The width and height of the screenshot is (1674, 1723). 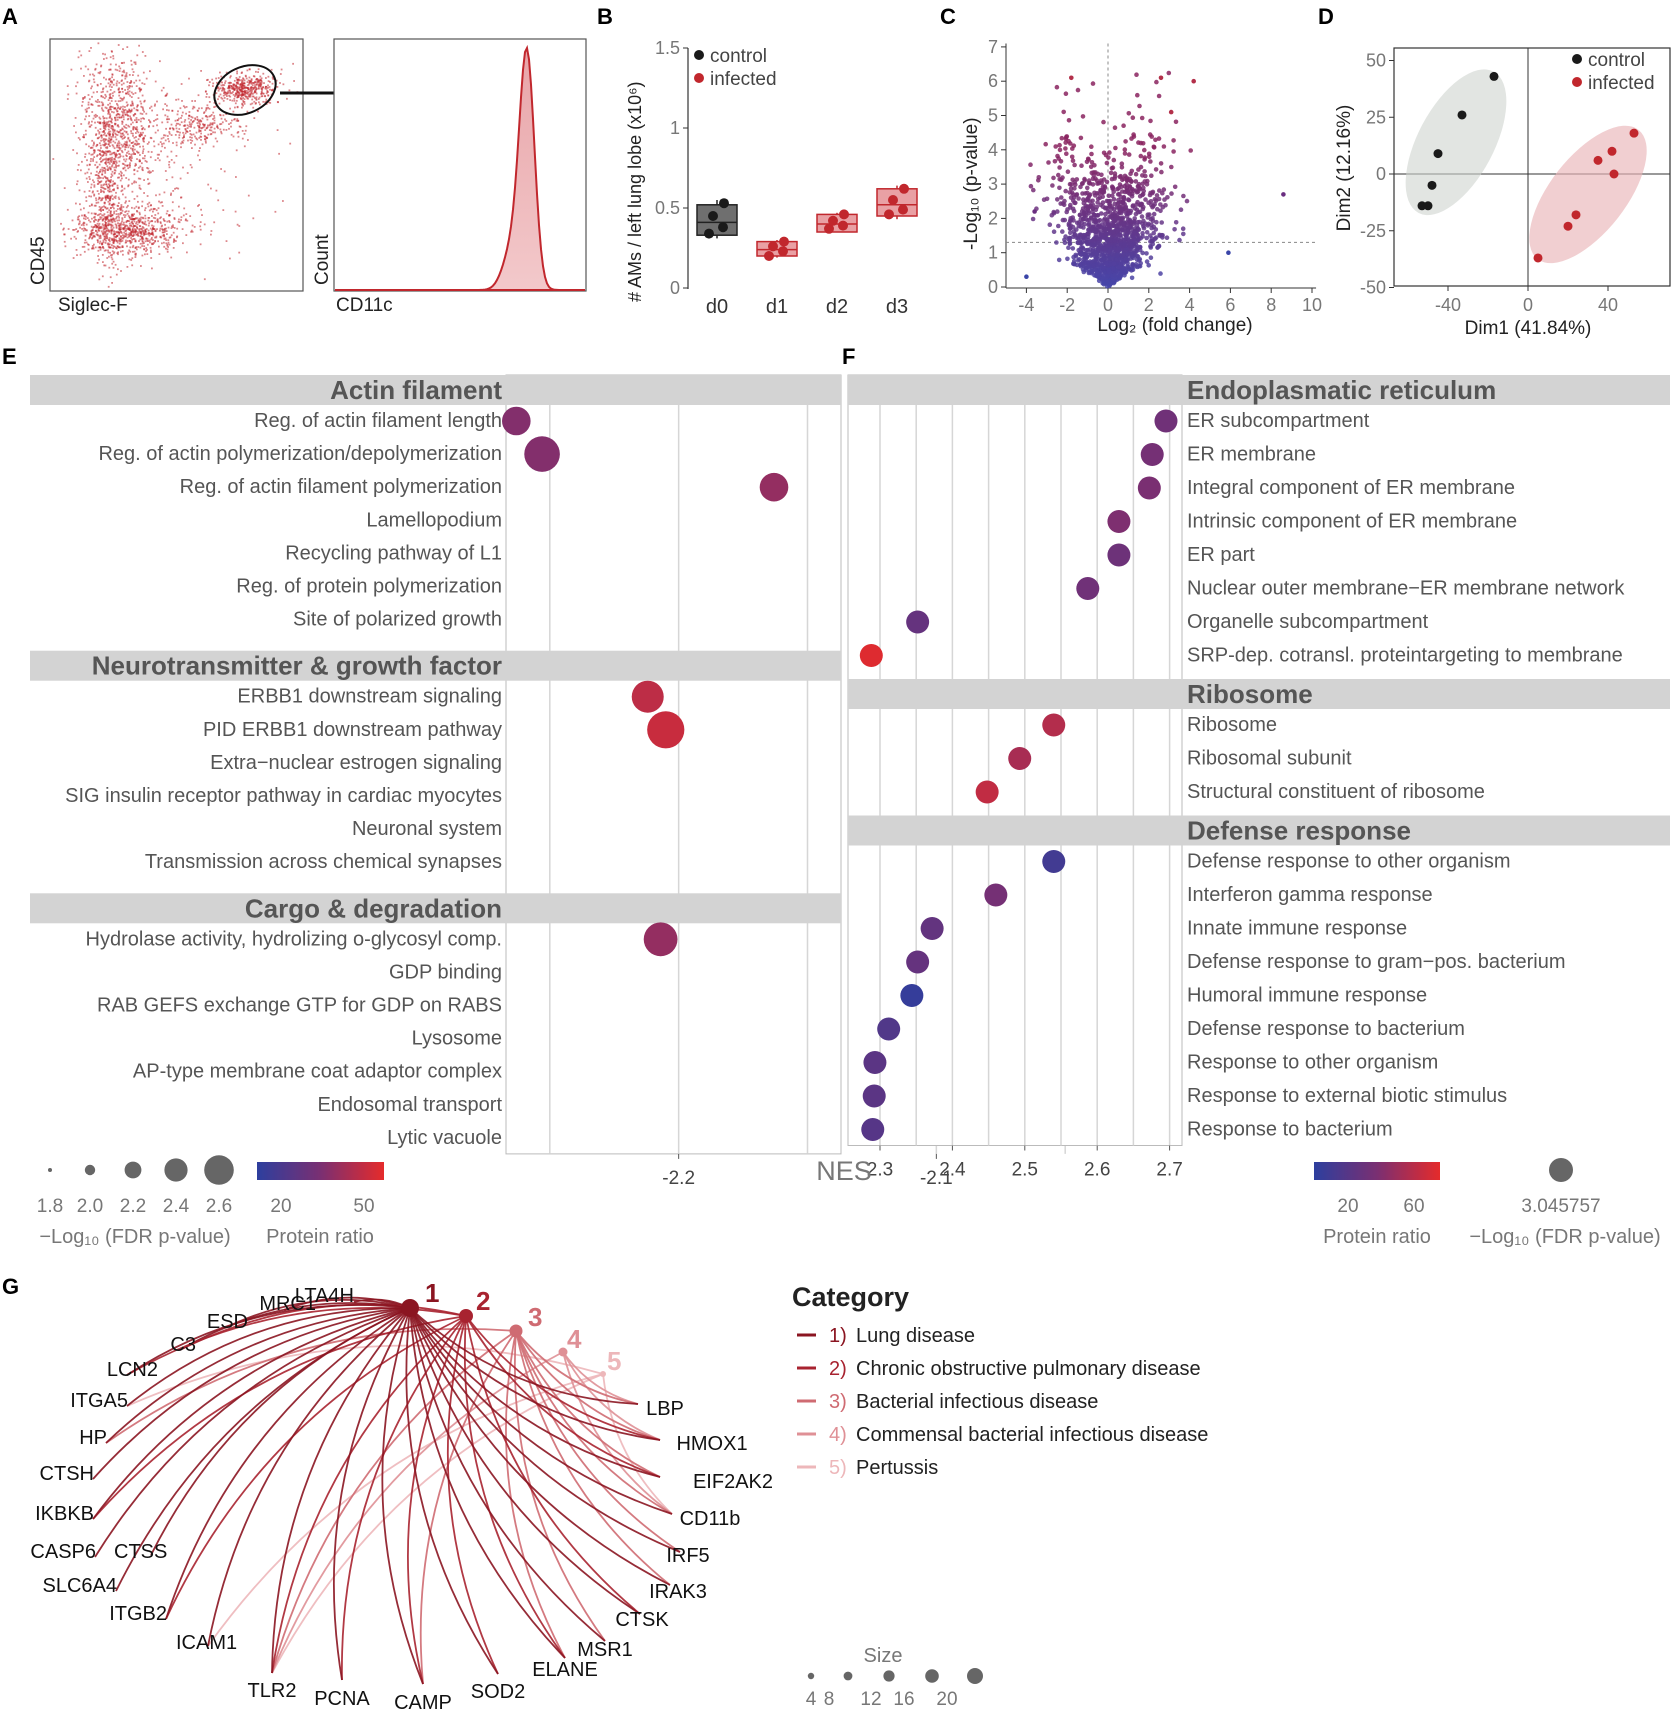 What do you see at coordinates (1347, 1096) in the screenshot?
I see `f-term-label: Response to external biotic stimulus` at bounding box center [1347, 1096].